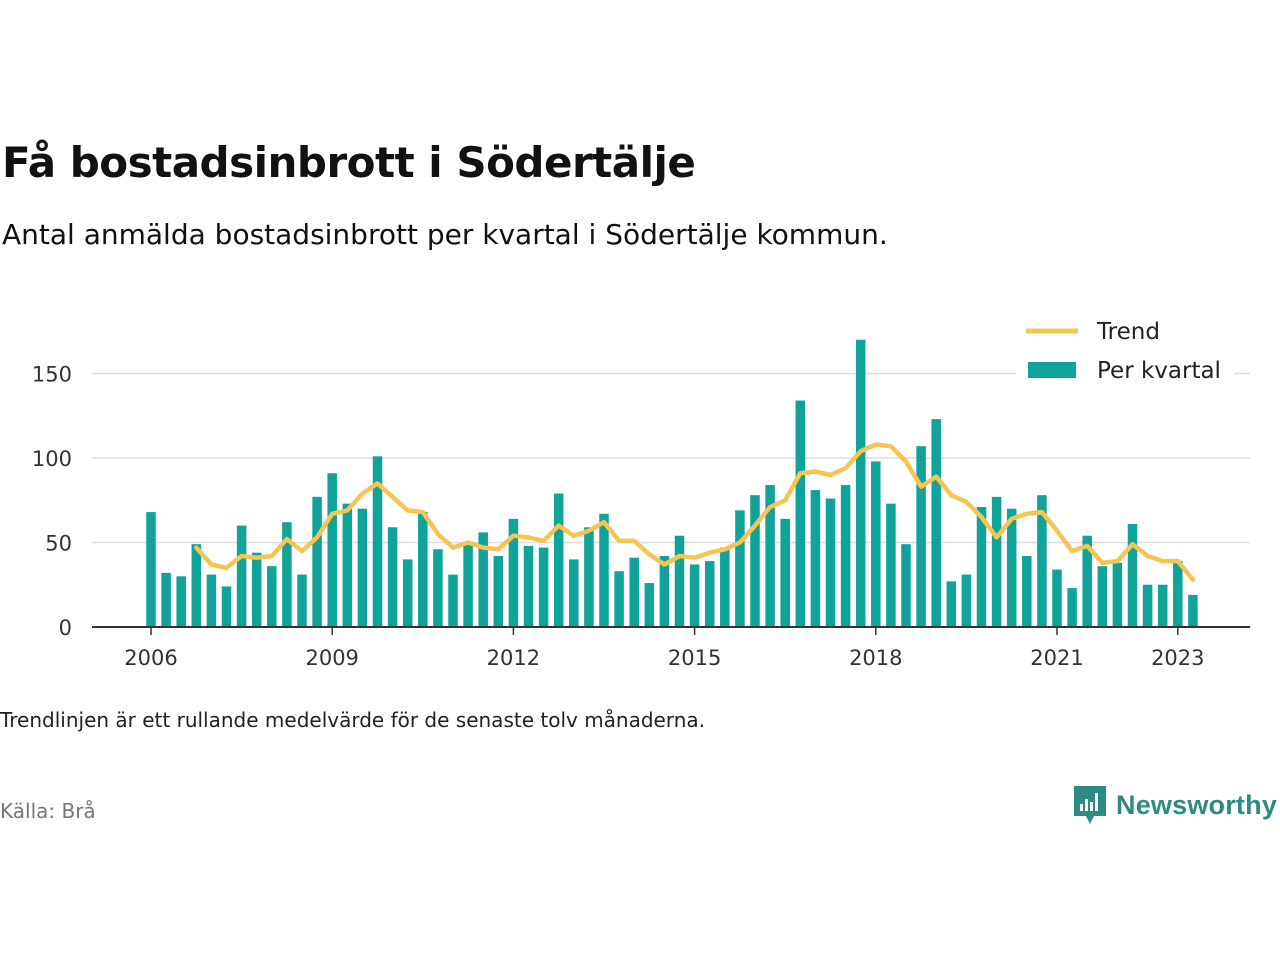  I want to click on x-tick-label: 2018, so click(875, 658).